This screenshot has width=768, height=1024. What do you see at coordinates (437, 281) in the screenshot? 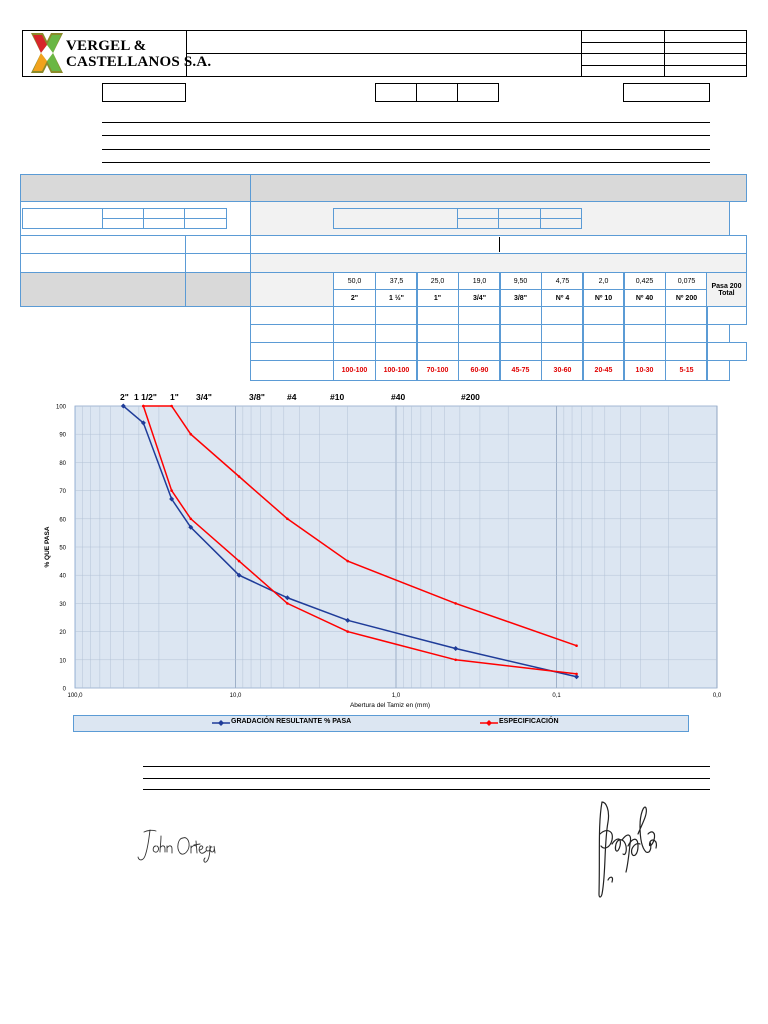
I see `sieve-size-mm: 25,0` at bounding box center [437, 281].